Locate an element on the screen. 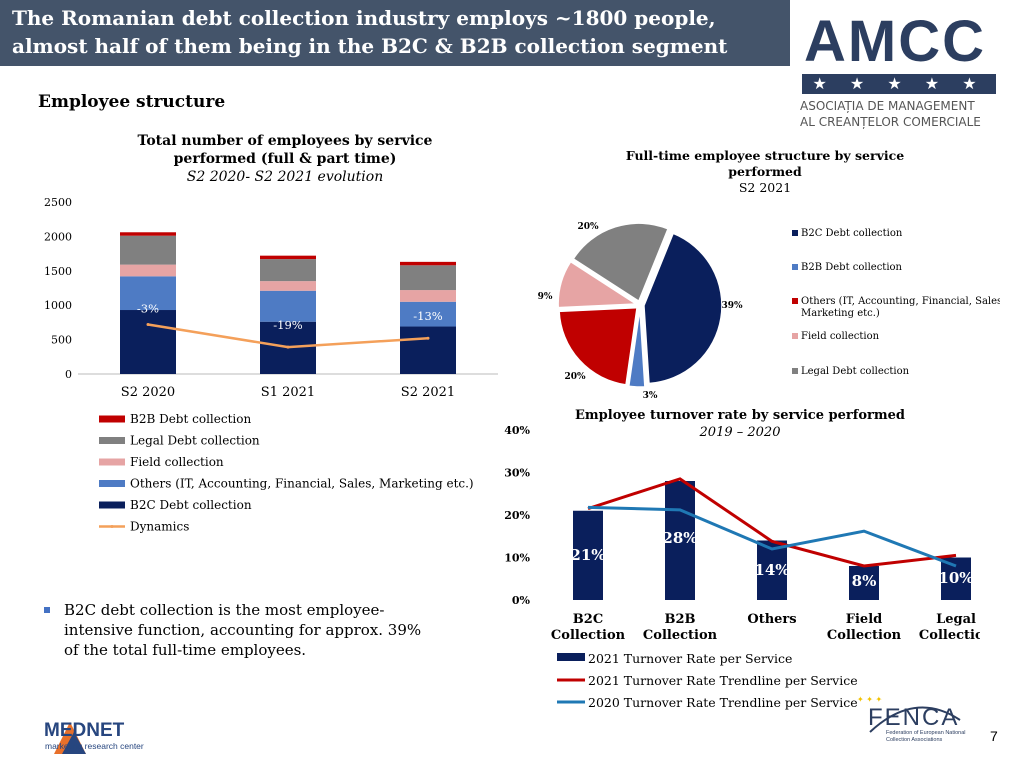 The width and height of the screenshot is (1024, 768). chart3-subtitle: 2019 – 2020 is located at coordinates (740, 432).